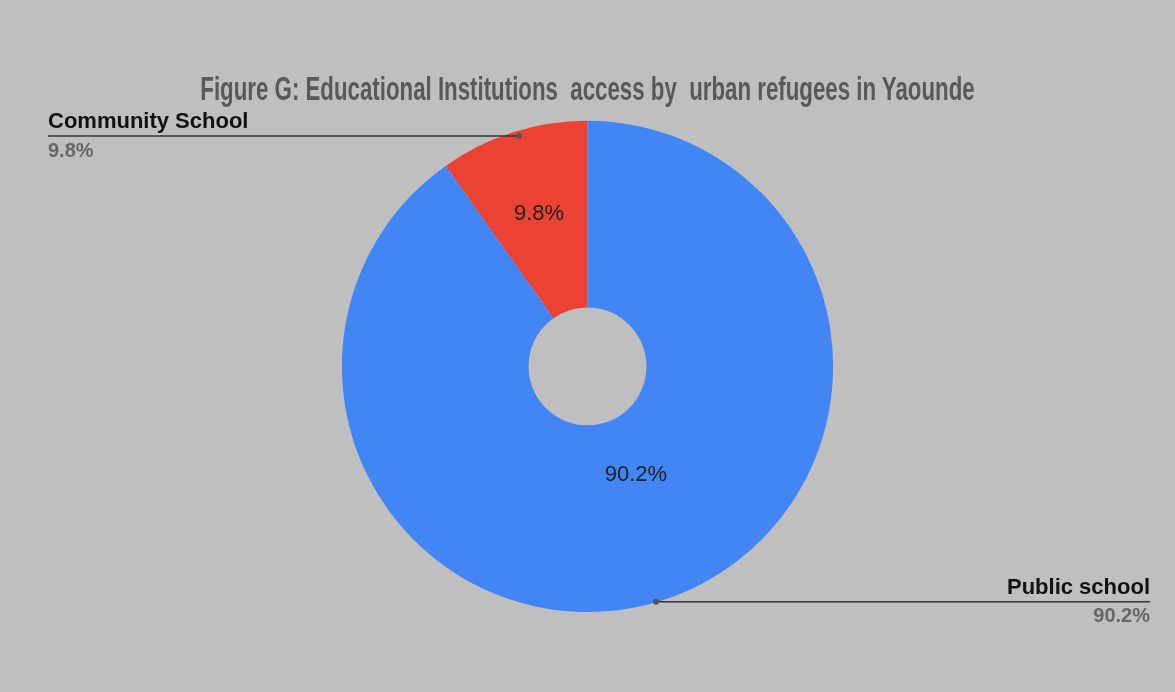 The height and width of the screenshot is (692, 1175). What do you see at coordinates (1121, 615) in the screenshot?
I see `text: 90.2%` at bounding box center [1121, 615].